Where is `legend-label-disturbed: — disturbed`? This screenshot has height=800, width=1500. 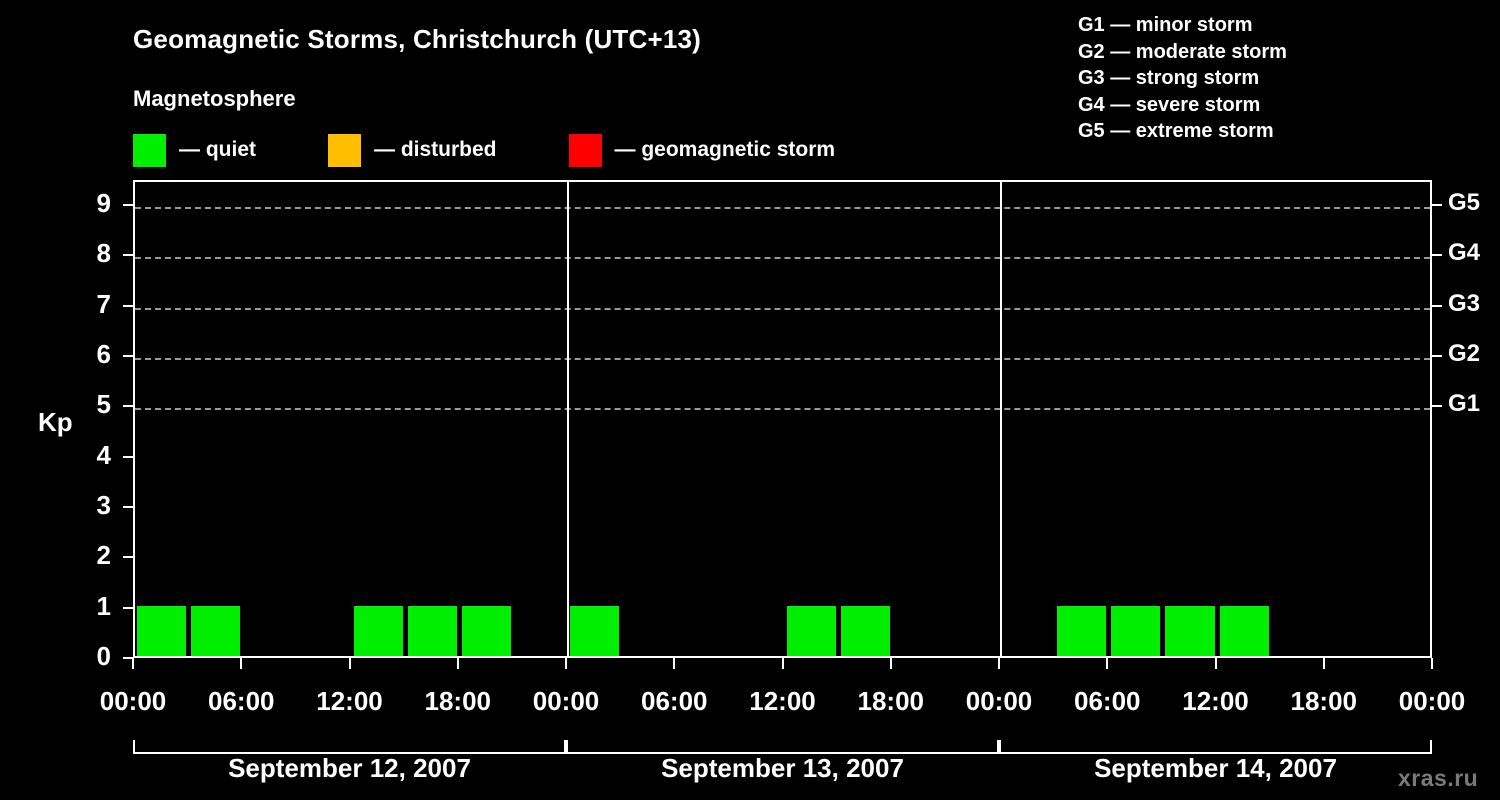 legend-label-disturbed: — disturbed is located at coordinates (435, 149).